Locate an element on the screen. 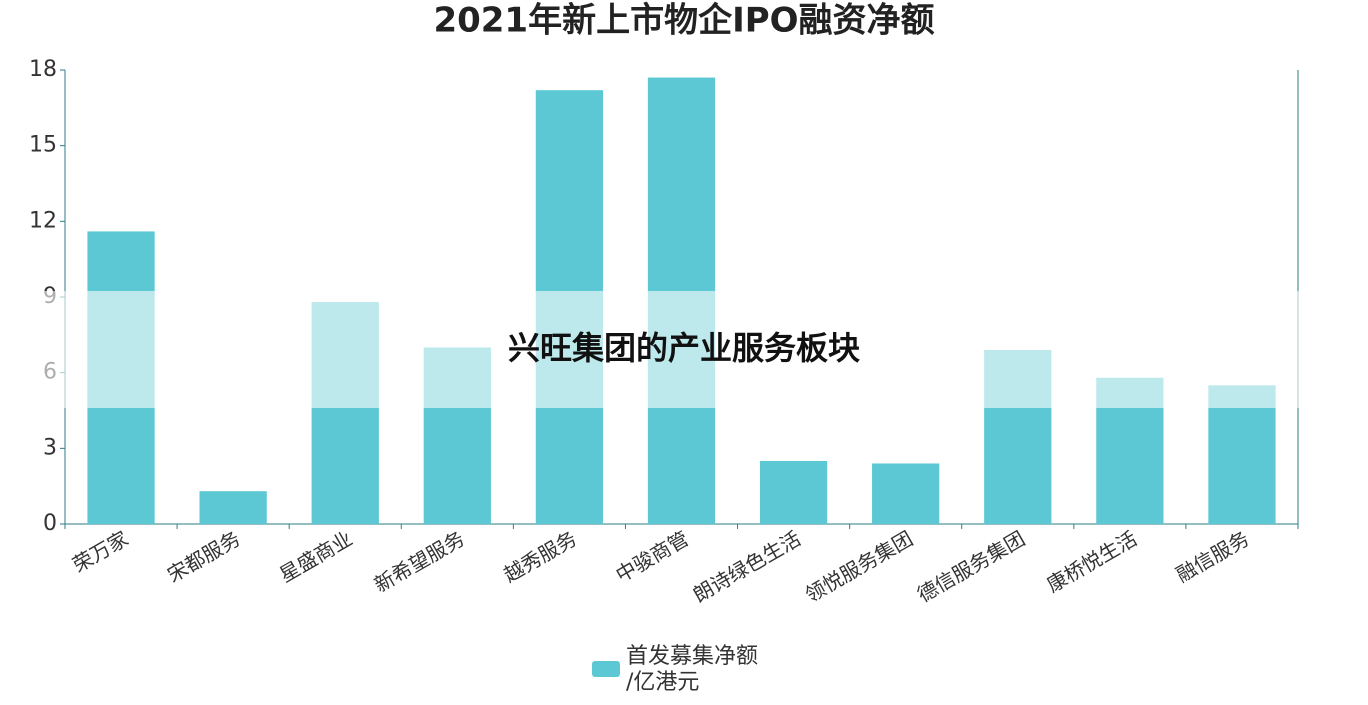 This screenshot has height=705, width=1368. x-tick-label: 朗诗绿色生活 is located at coordinates (747, 566).